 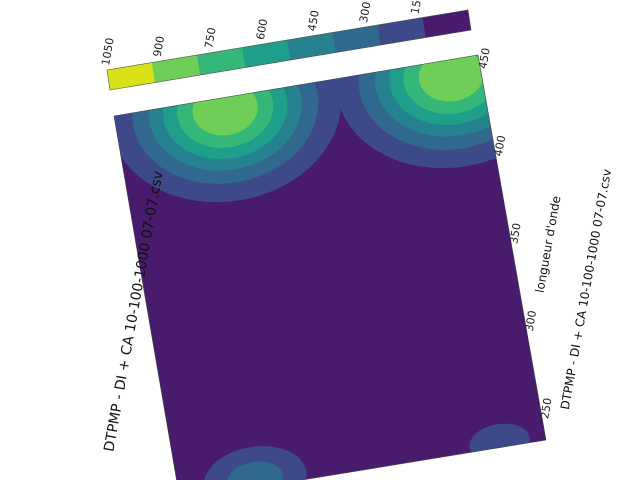 I want to click on axis-tick-label: 350, so click(x=515, y=233).